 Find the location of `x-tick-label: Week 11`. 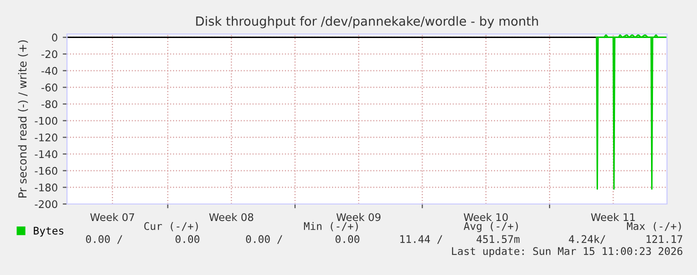

x-tick-label: Week 11 is located at coordinates (613, 217).